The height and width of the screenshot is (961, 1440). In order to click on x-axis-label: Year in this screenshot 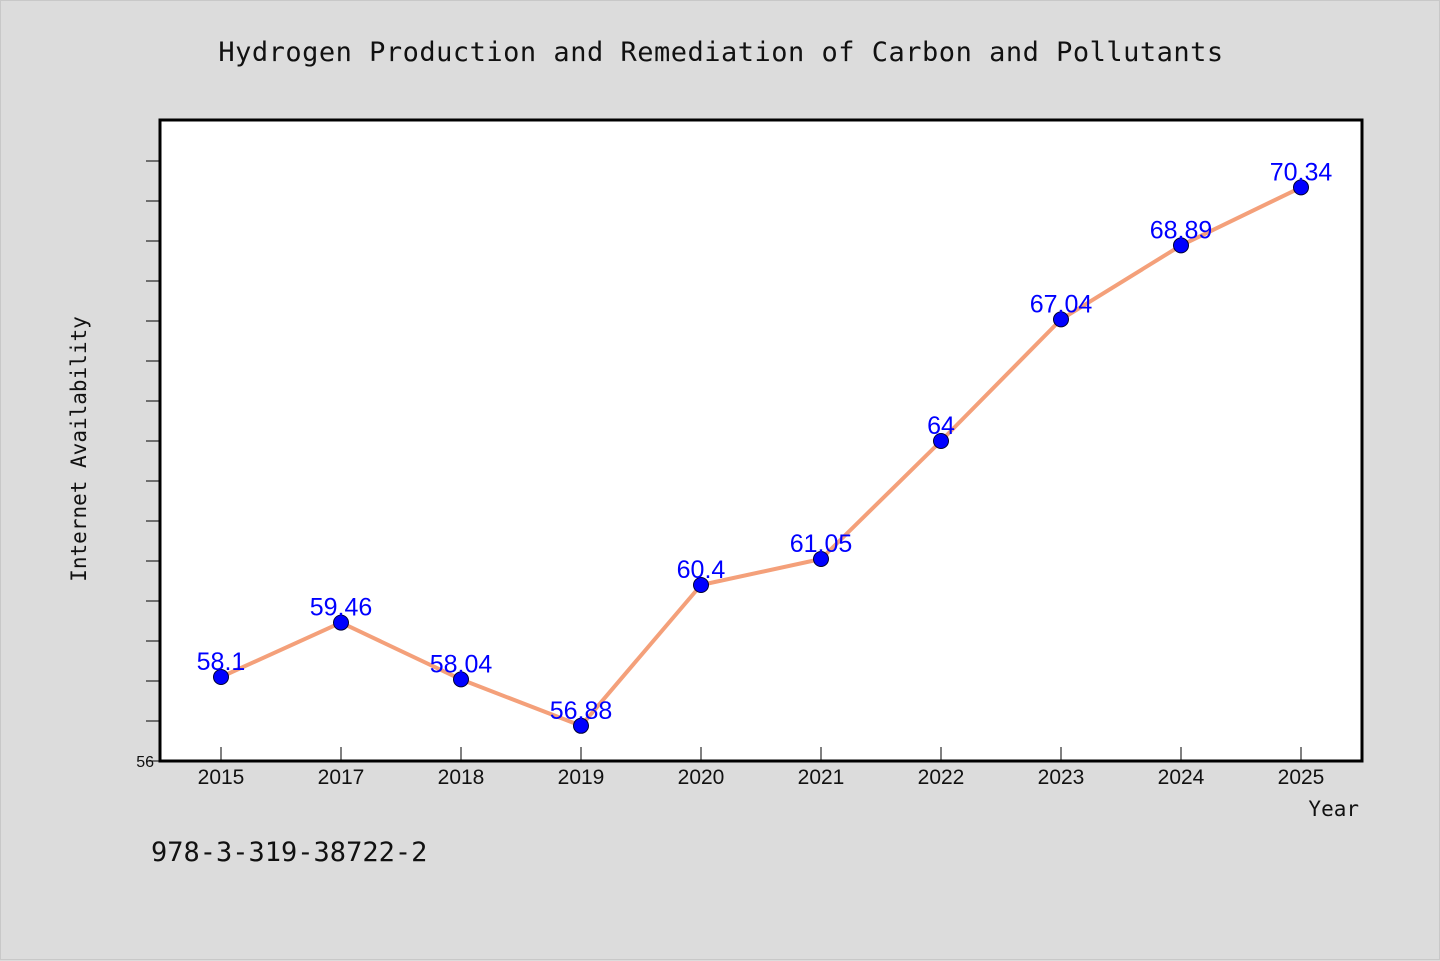, I will do `click(1333, 809)`.